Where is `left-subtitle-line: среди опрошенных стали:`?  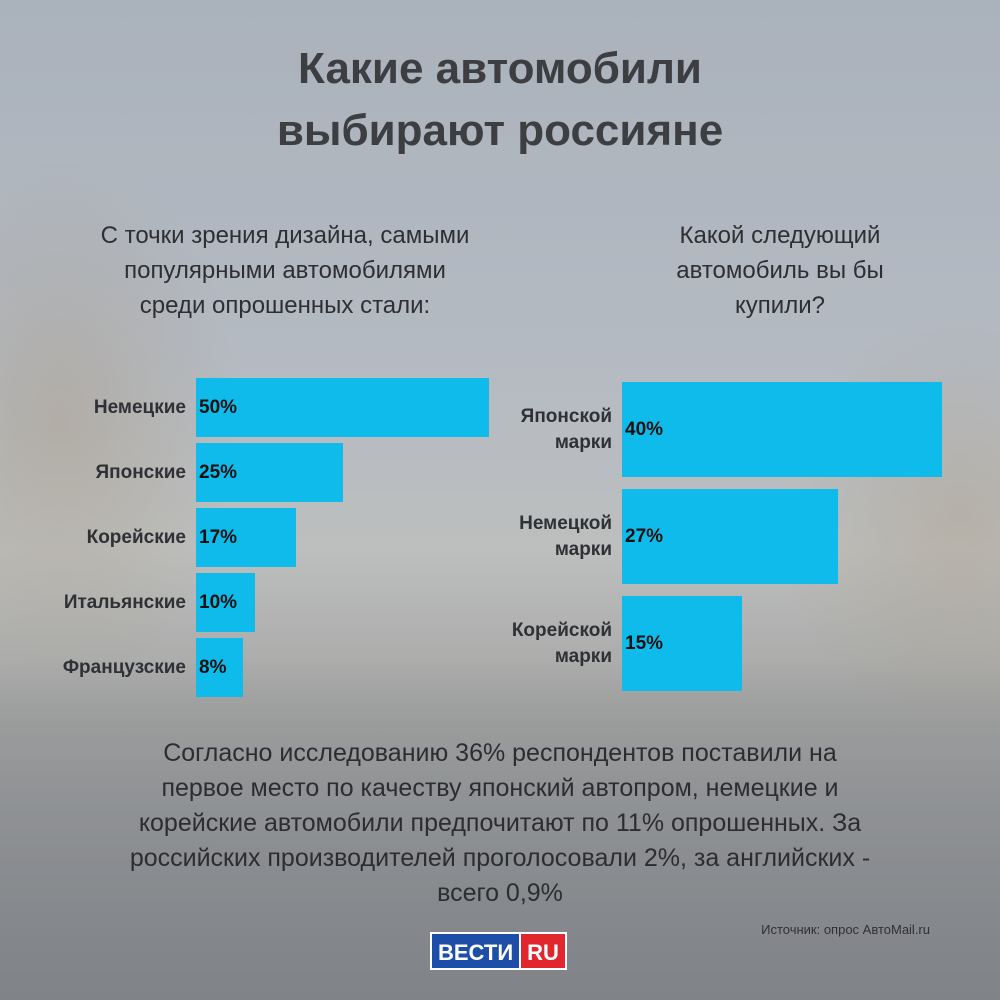
left-subtitle-line: среди опрошенных стали: is located at coordinates (285, 305).